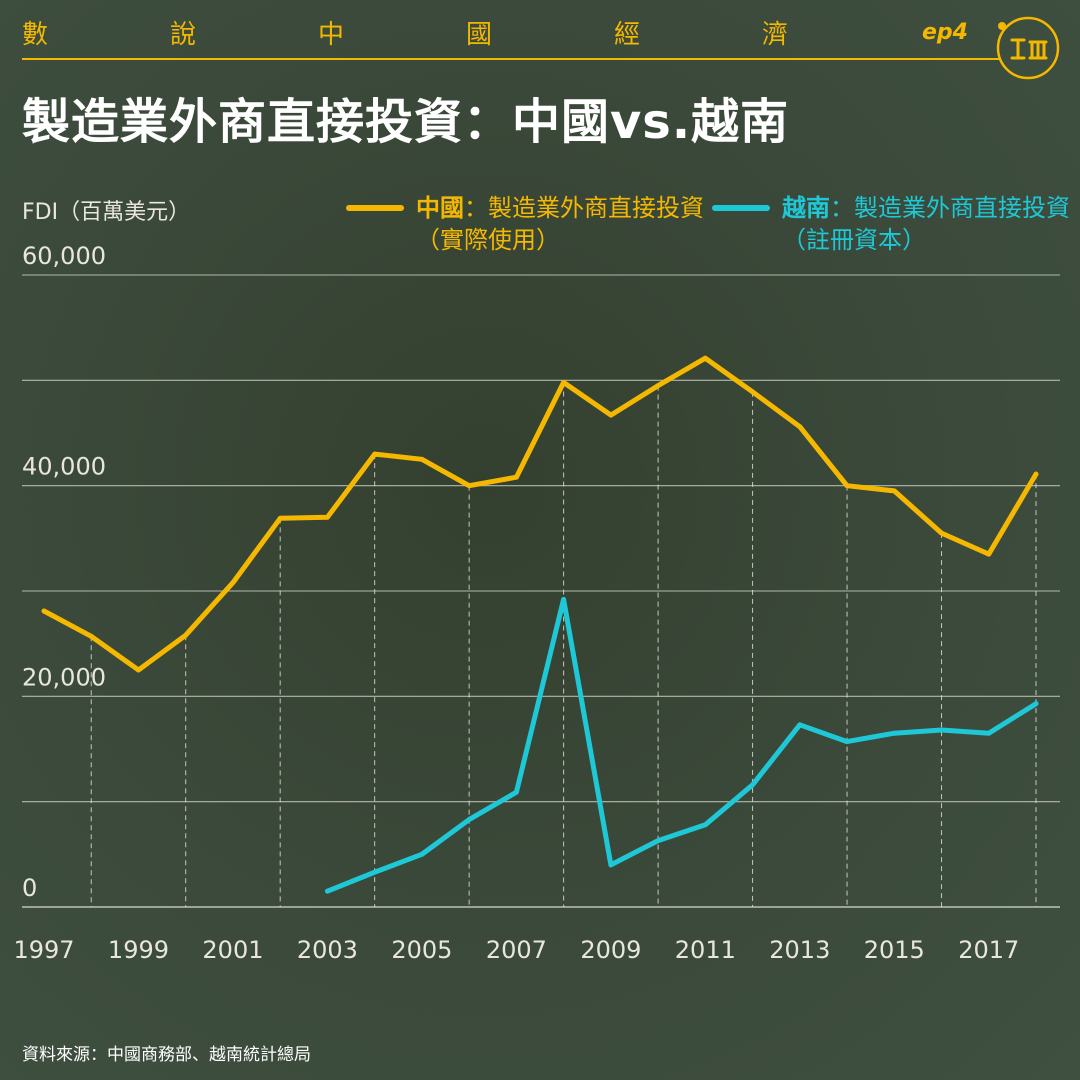  Describe the element at coordinates (440, 208) in the screenshot. I see `legend-name-china: 中國` at that location.